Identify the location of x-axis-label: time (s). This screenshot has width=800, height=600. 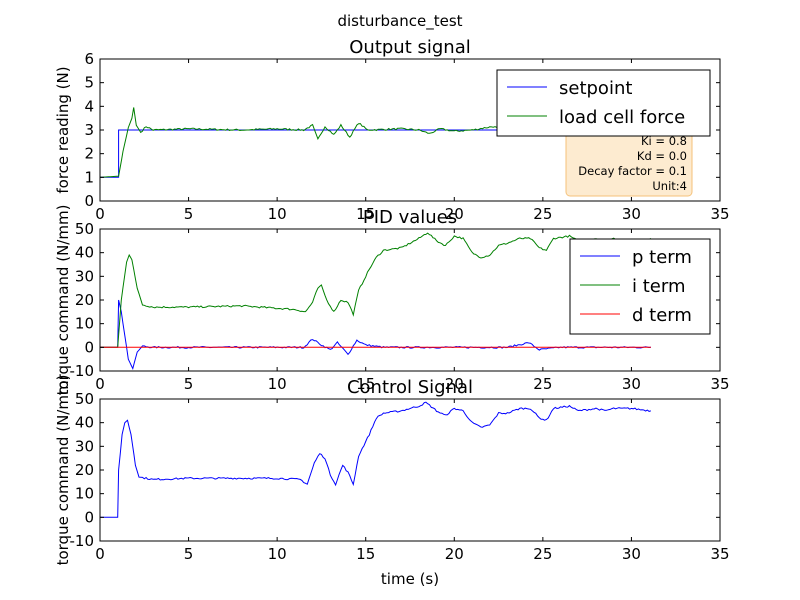
(410, 579).